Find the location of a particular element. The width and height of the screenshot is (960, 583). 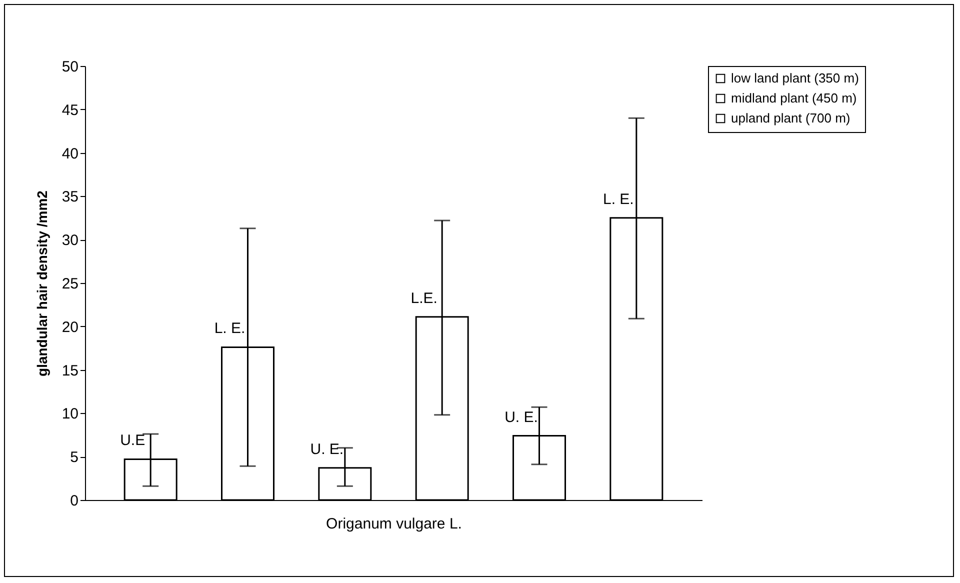

legend-label: upland plant (700 m) is located at coordinates (790, 118).